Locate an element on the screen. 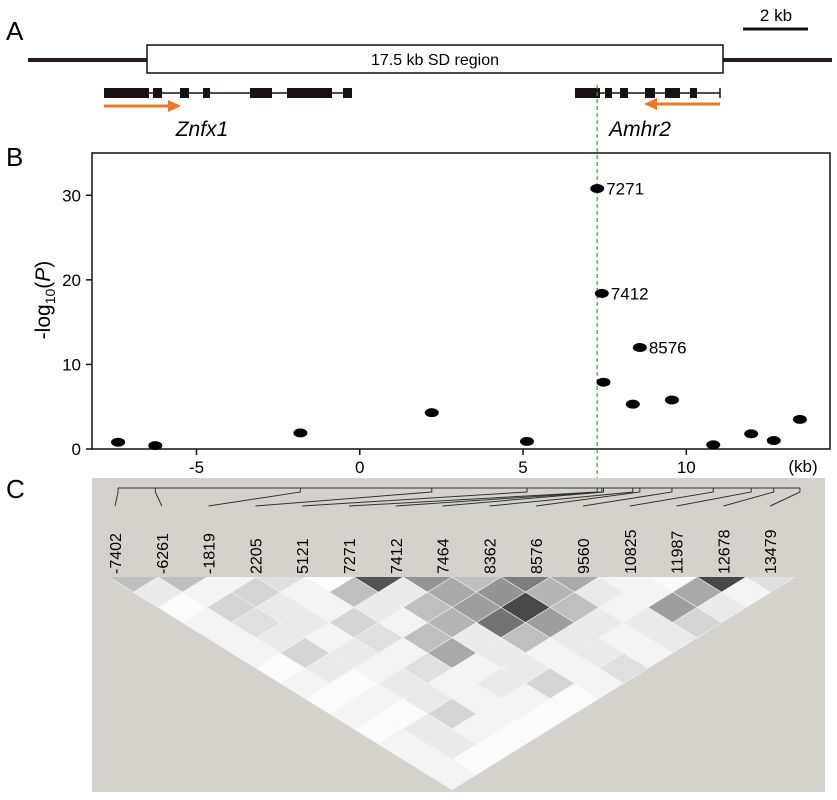 Image resolution: width=837 pixels, height=800 pixels. y-tick-label: 0 is located at coordinates (76, 449).